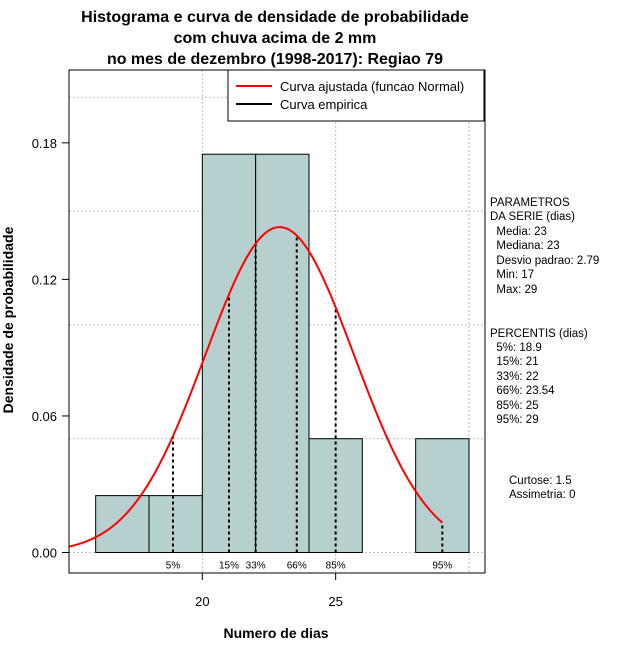 The height and width of the screenshot is (660, 640). What do you see at coordinates (8, 319) in the screenshot?
I see `y-axis-label: Densidade de probabilidade` at bounding box center [8, 319].